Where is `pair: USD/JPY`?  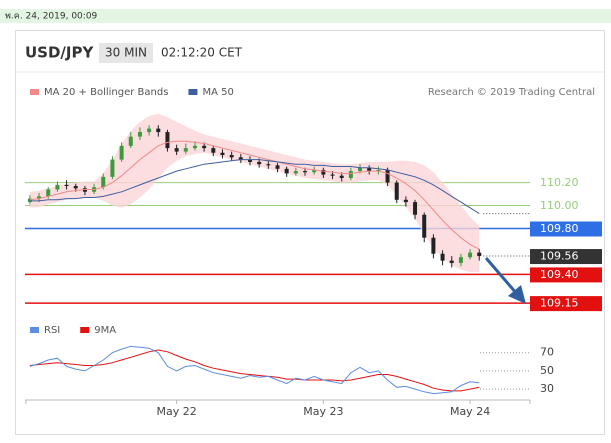
pair: USD/JPY is located at coordinates (59, 53).